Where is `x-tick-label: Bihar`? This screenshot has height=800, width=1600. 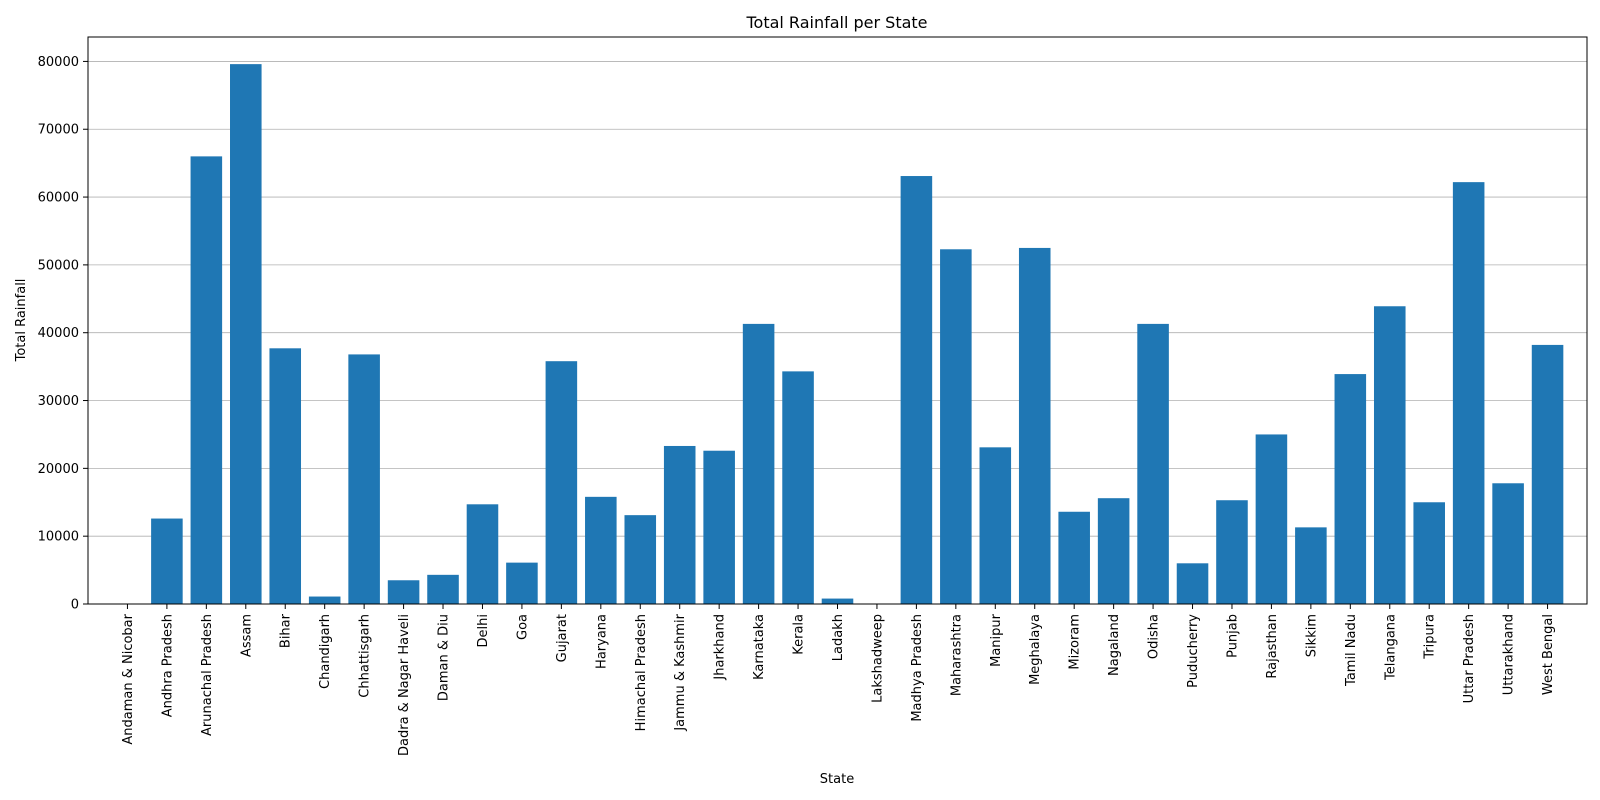 x-tick-label: Bihar is located at coordinates (286, 630).